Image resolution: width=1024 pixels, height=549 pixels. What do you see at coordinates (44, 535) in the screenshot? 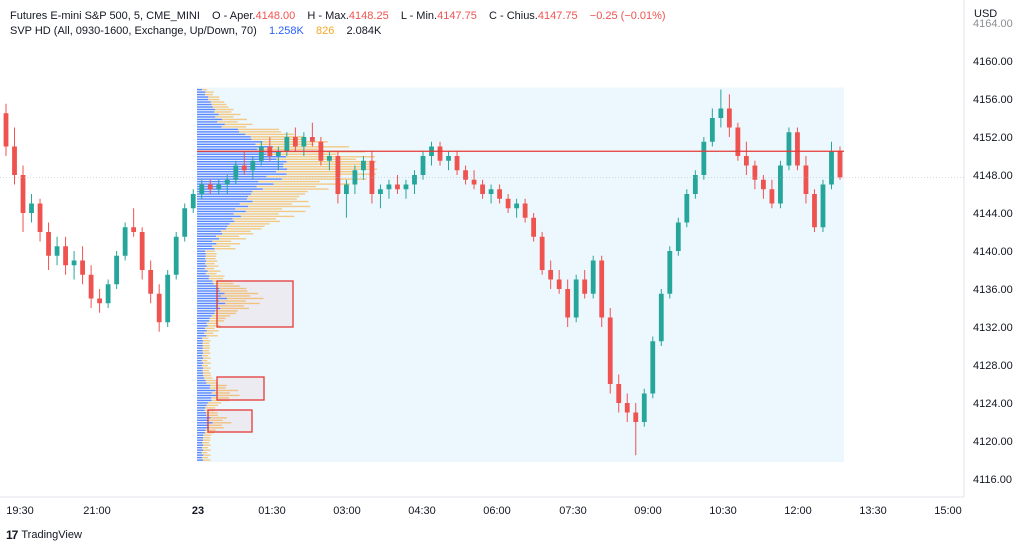
I see `tradingview-logo: 17 TradingView` at bounding box center [44, 535].